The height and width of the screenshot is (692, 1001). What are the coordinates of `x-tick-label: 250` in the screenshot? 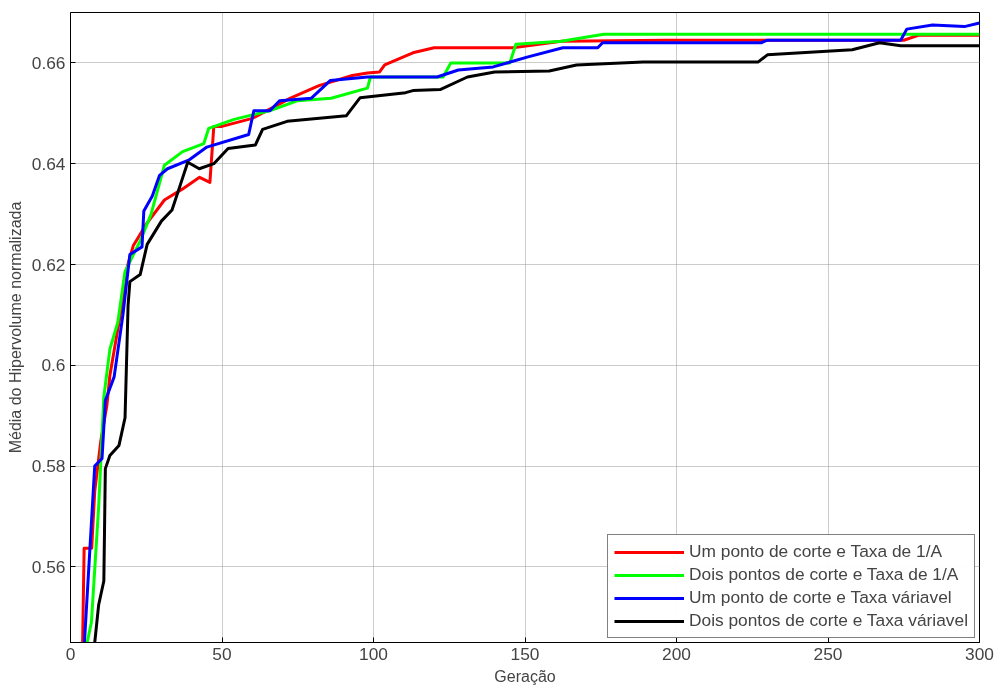 It's located at (828, 653).